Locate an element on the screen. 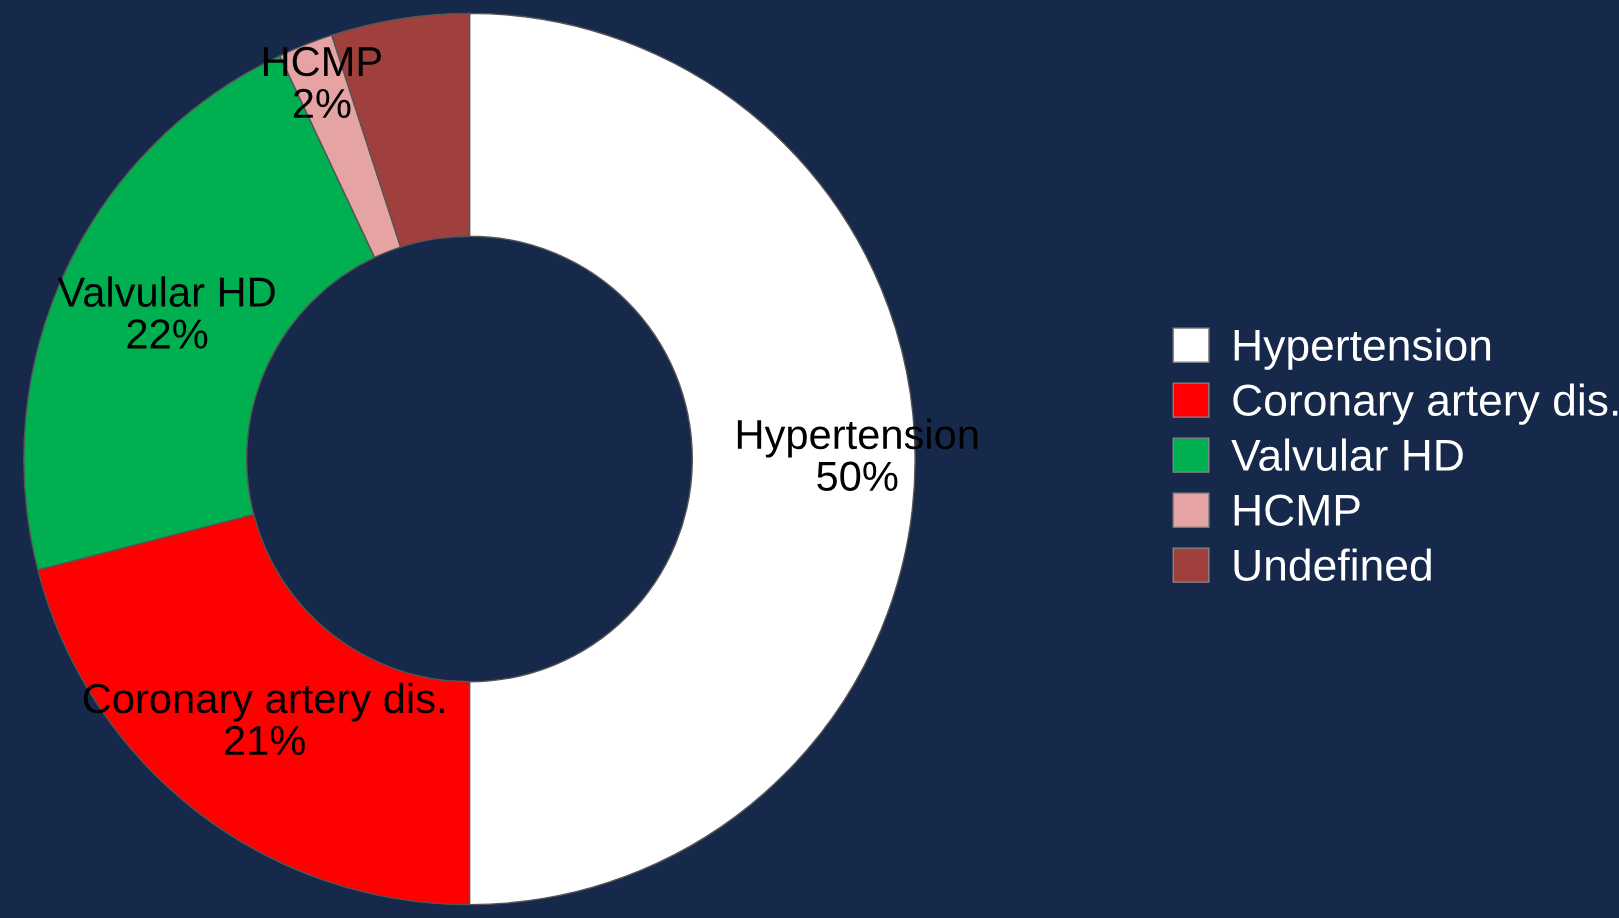 The width and height of the screenshot is (1619, 918). data-label: 22% is located at coordinates (167, 334).